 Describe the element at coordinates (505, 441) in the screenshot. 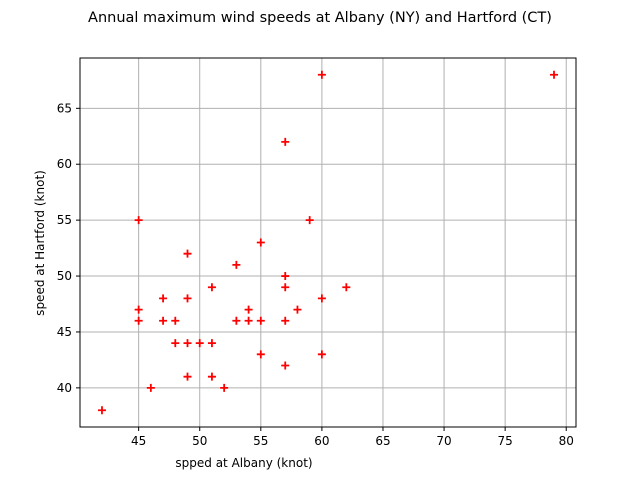

I see `x-tick-label: 75` at that location.